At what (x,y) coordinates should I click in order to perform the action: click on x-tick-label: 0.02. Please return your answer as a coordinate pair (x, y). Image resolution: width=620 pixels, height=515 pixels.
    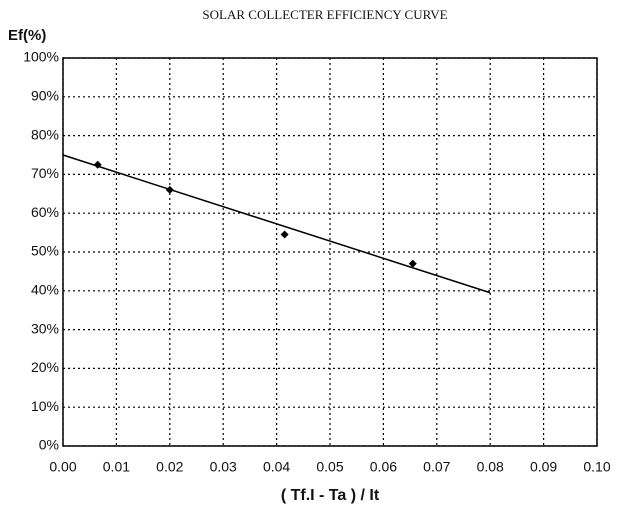
    Looking at the image, I should click on (169, 467).